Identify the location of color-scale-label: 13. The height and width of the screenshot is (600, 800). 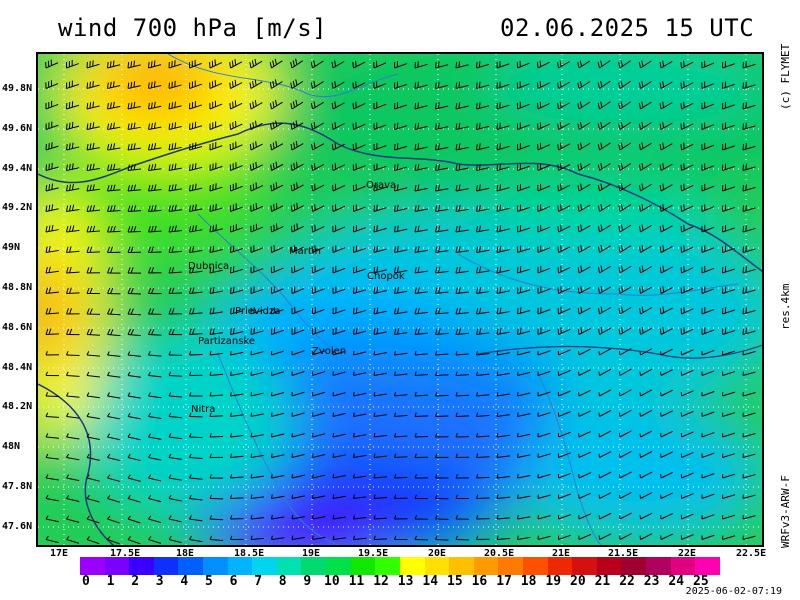
(405, 581).